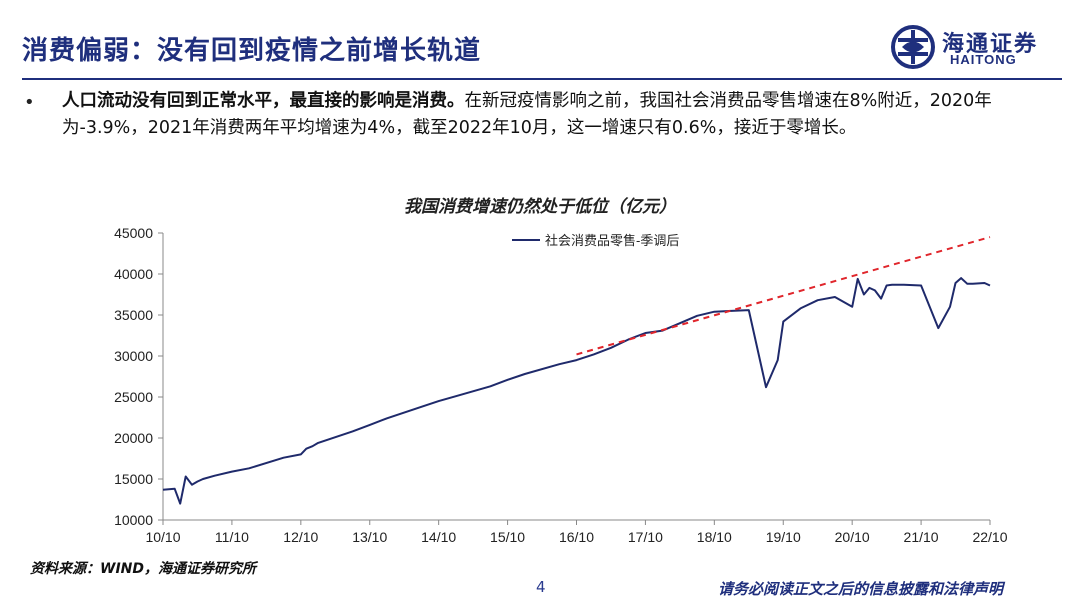  I want to click on y-tick-label: 45000, so click(133, 233).